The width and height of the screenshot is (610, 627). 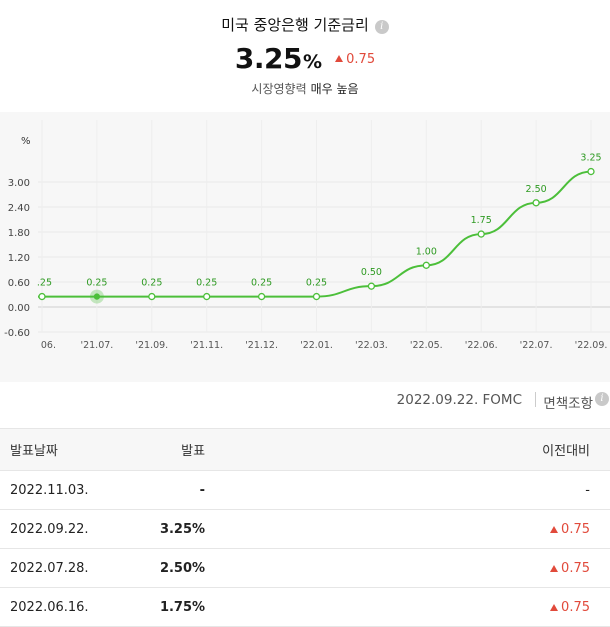 What do you see at coordinates (305, 399) in the screenshot?
I see `source-row: 2022.09.22. FOMC 면책조항 i` at bounding box center [305, 399].